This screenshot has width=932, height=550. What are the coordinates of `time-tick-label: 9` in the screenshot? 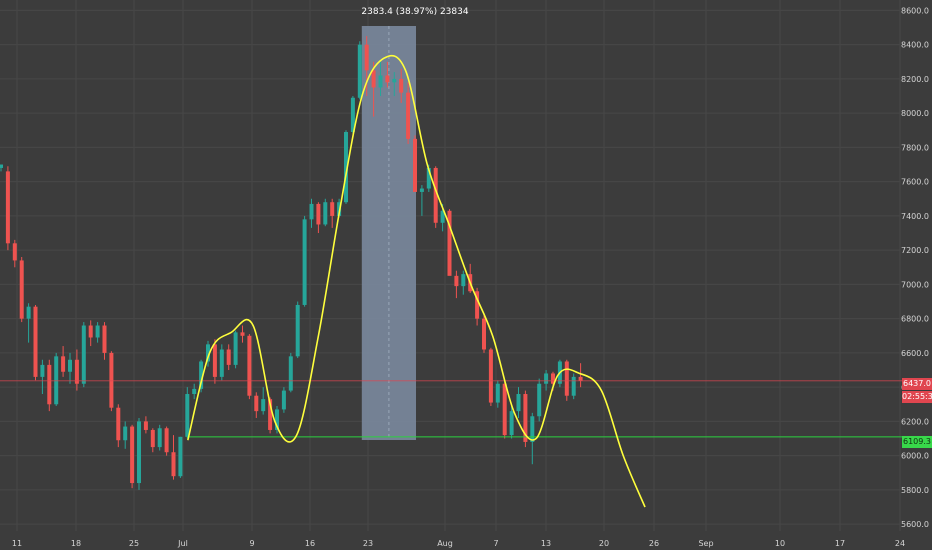 It's located at (251, 543).